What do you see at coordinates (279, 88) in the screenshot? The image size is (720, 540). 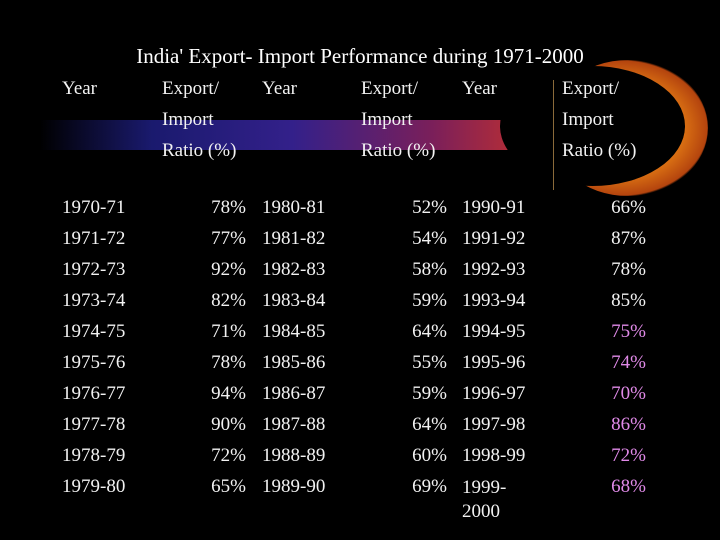 I see `header-year-2: Year` at bounding box center [279, 88].